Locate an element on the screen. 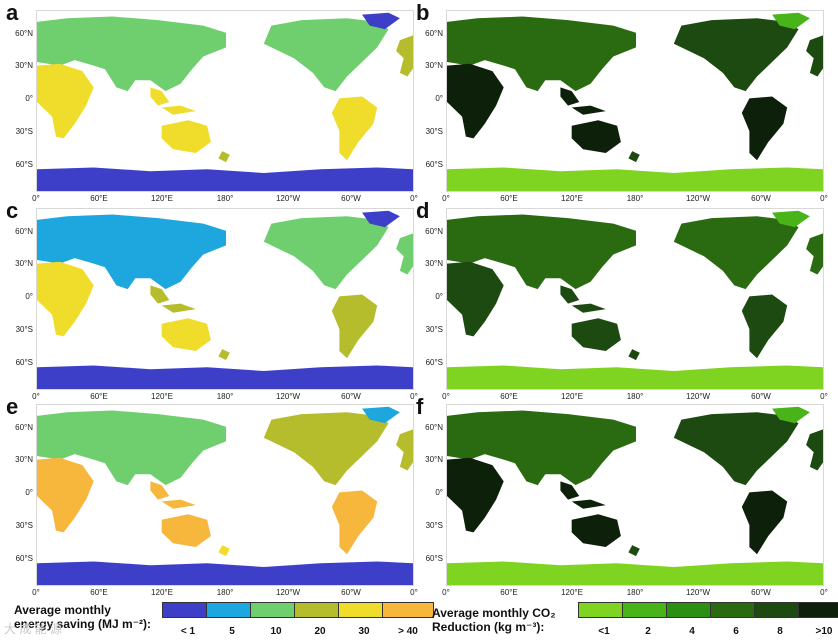  legend-energy-title-line2: energy saving (MJ m⁻²): is located at coordinates (83, 624).